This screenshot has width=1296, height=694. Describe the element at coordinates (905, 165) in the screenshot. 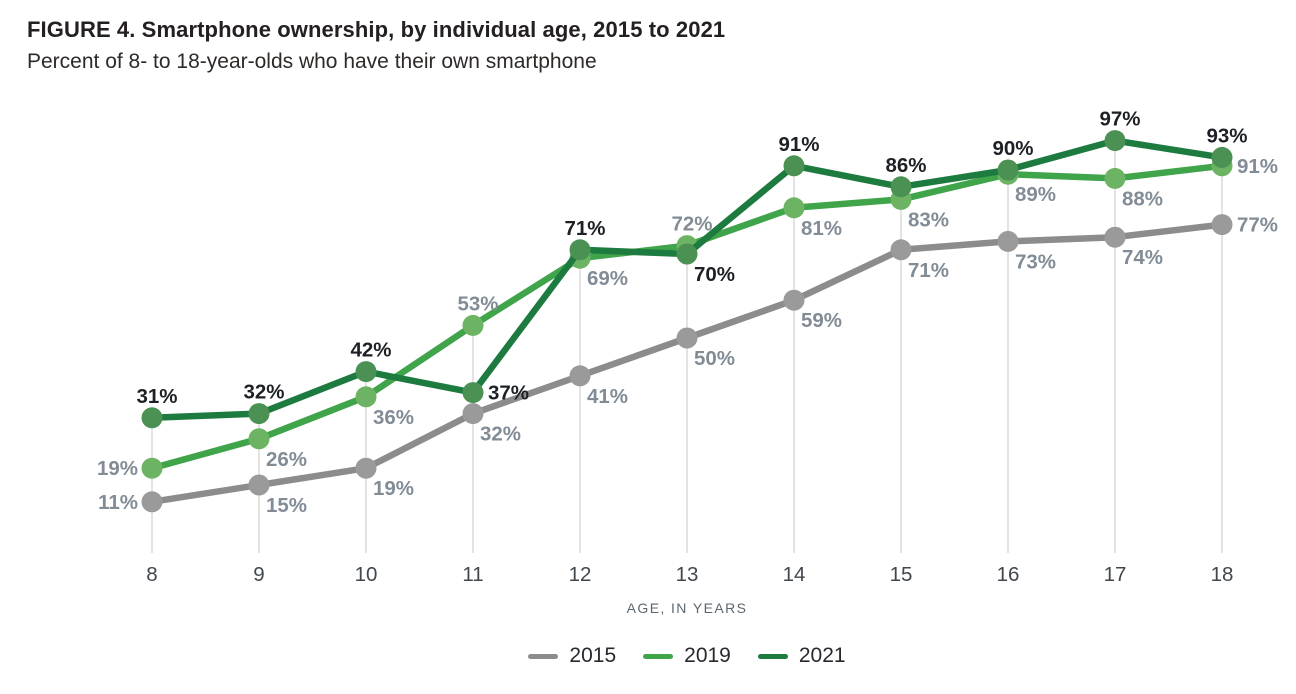

I see `value-label-2021: 86%` at that location.